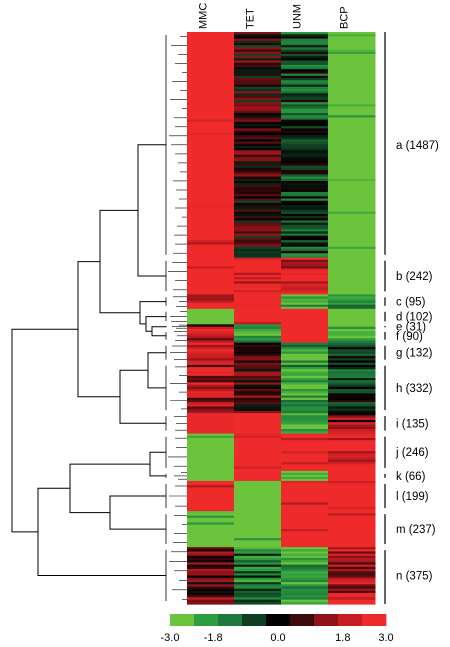 This screenshot has height=647, width=450. What do you see at coordinates (274, 16) in the screenshot?
I see `column-labels: MMC TET UNM BCP` at bounding box center [274, 16].